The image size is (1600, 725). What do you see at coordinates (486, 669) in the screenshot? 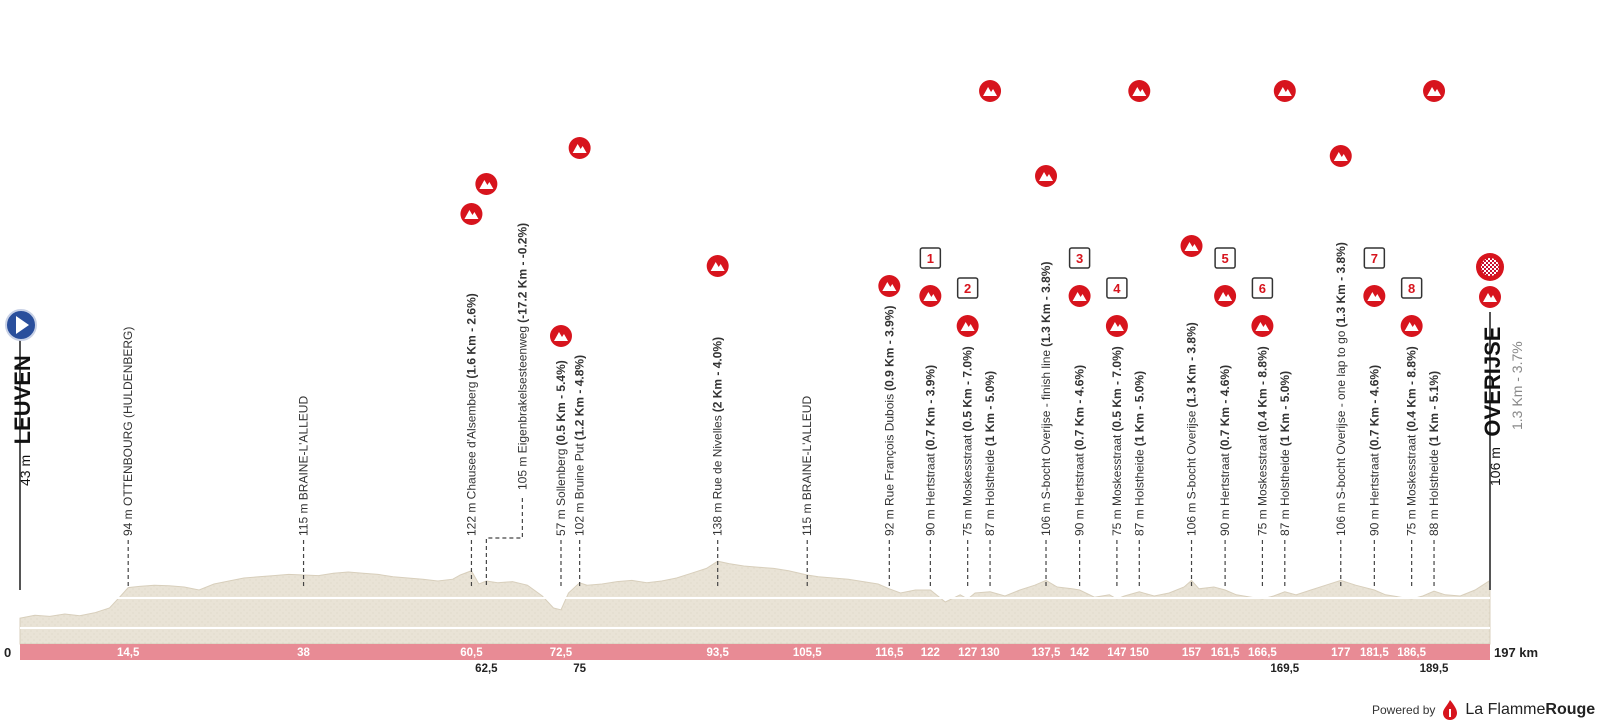
I see `km-tick-label: 62,5` at bounding box center [486, 669].